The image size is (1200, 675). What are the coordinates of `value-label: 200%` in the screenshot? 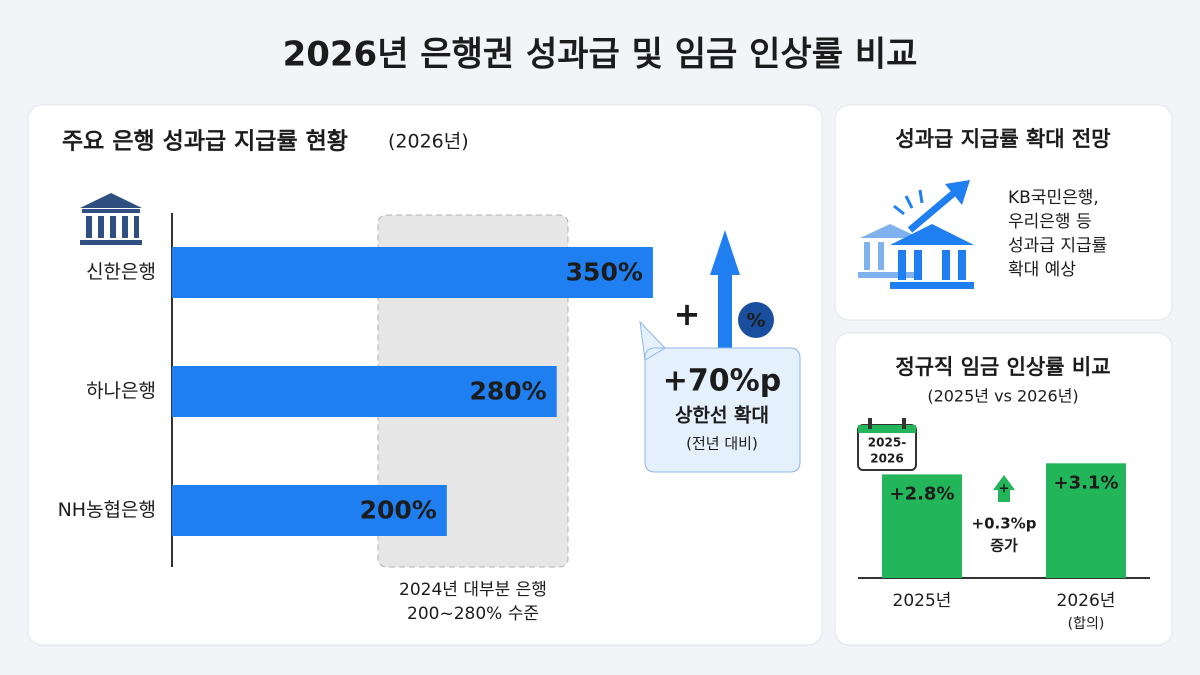 It's located at (398, 510).